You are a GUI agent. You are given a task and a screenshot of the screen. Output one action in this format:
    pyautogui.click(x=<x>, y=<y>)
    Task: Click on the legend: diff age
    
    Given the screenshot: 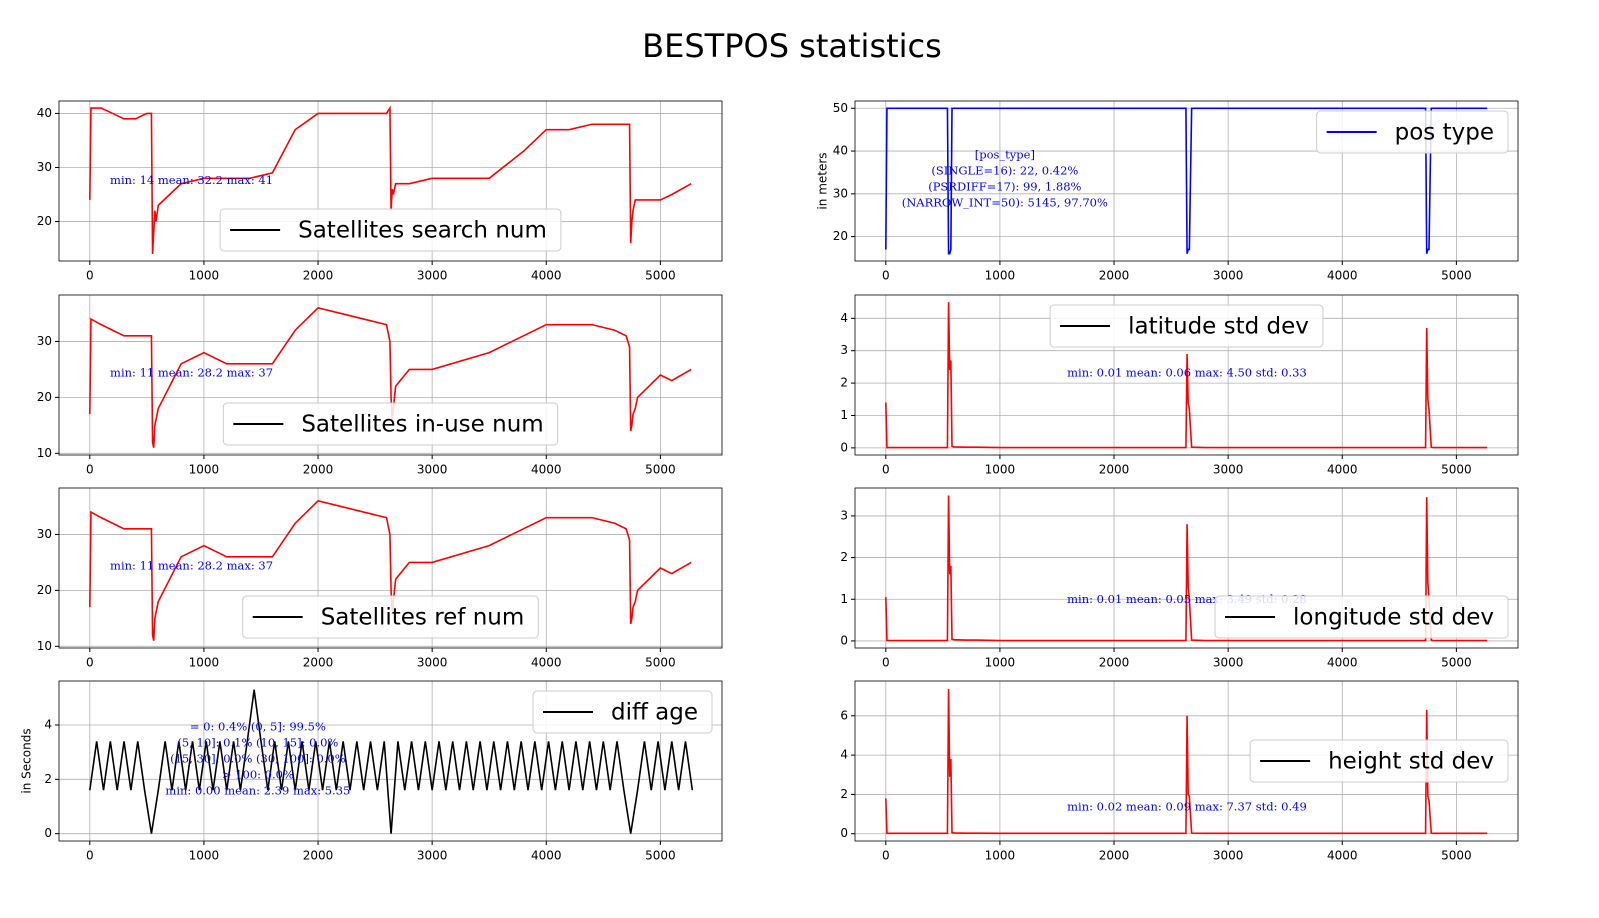 What is the action you would take?
    pyautogui.click(x=622, y=712)
    